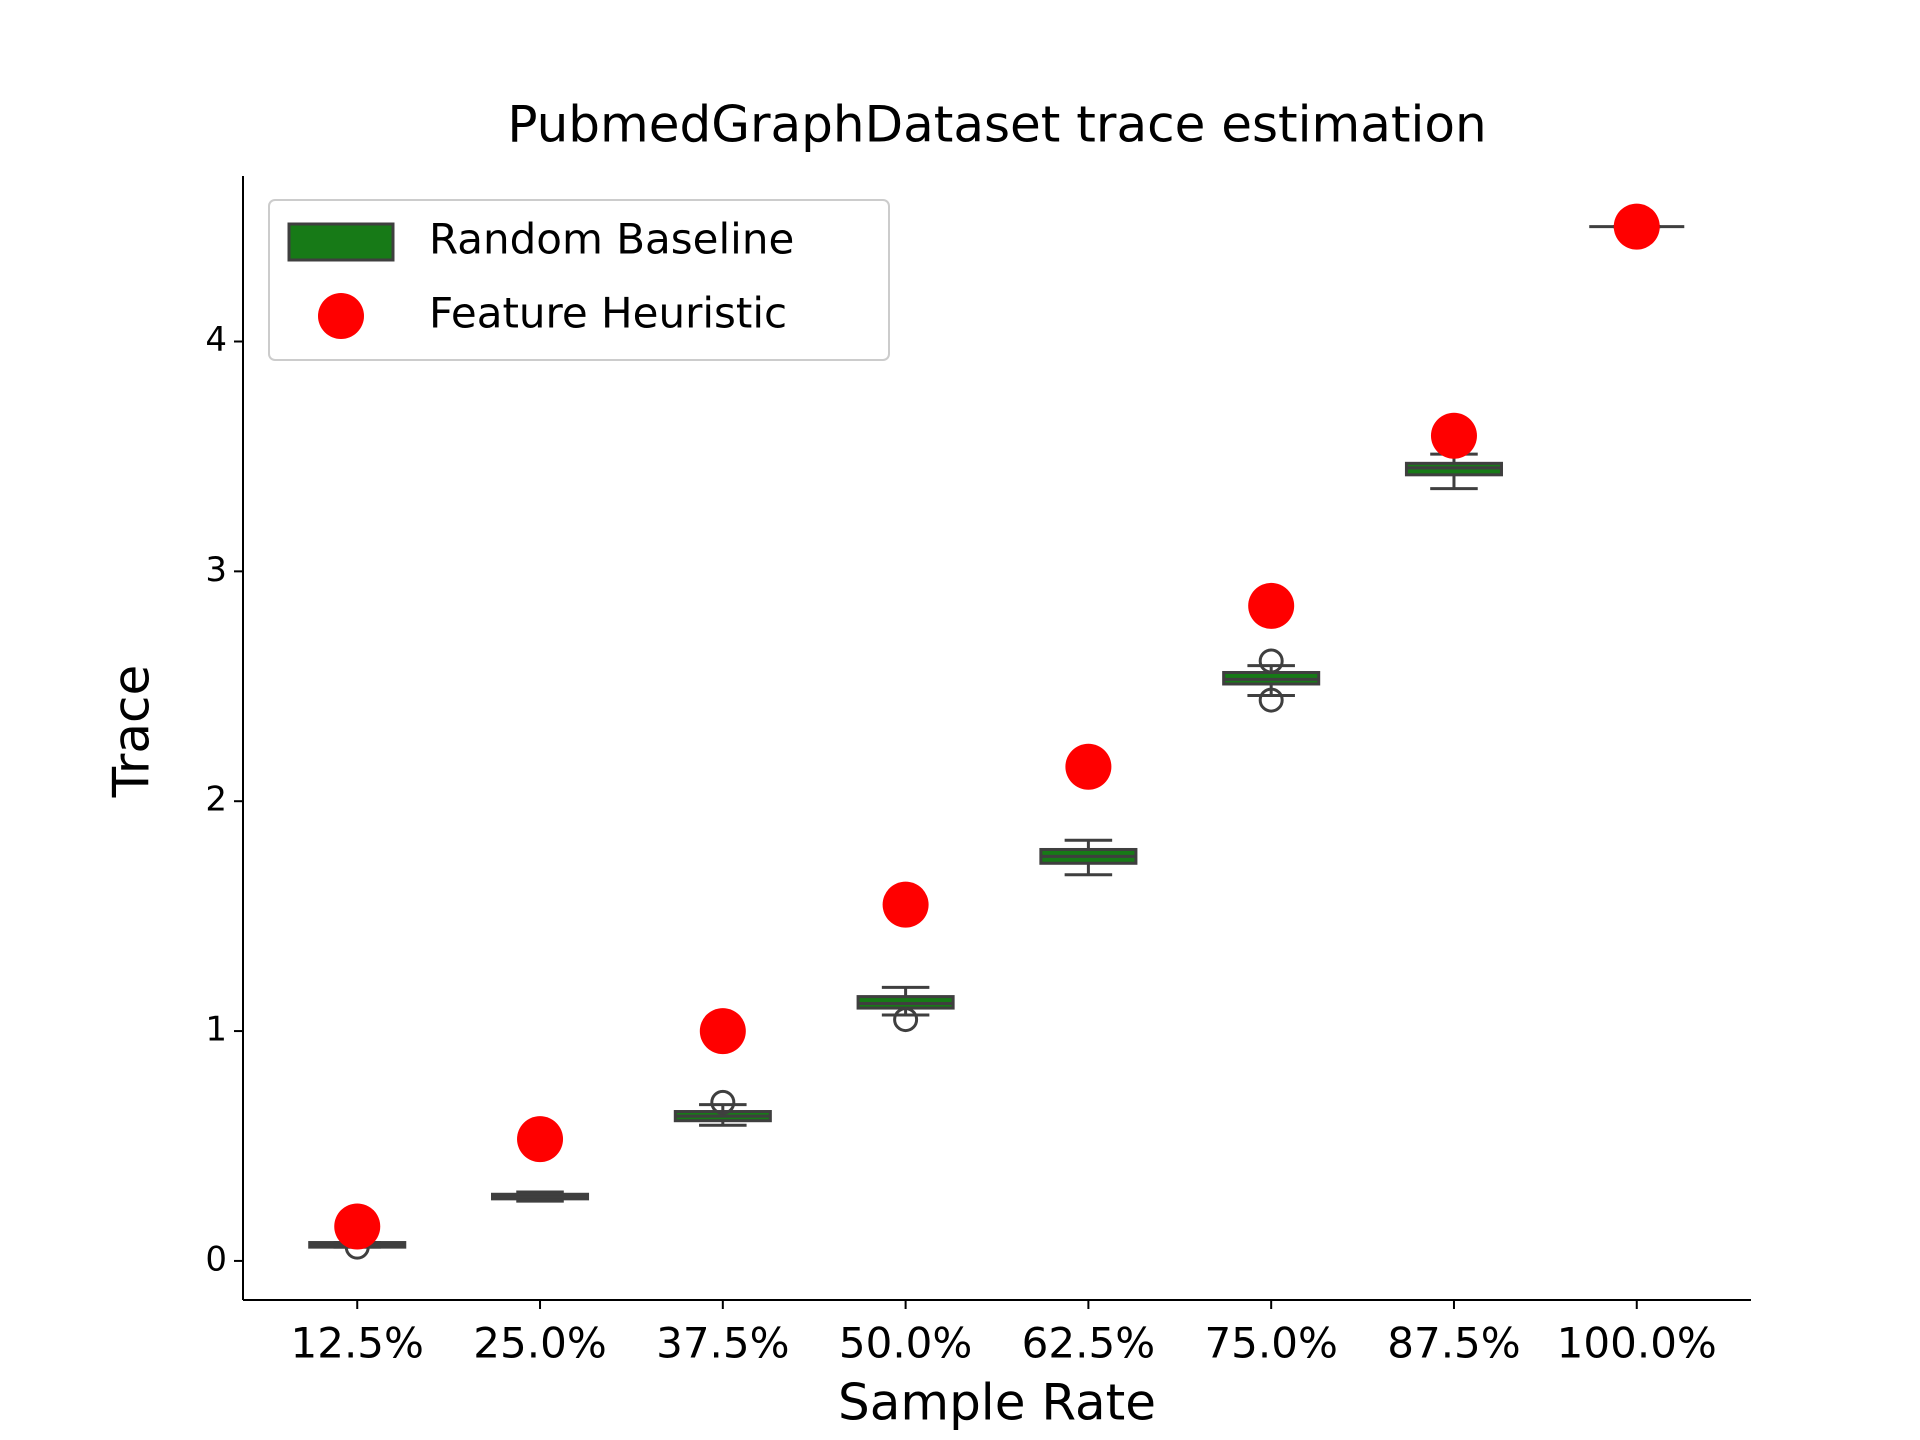 The width and height of the screenshot is (1920, 1440). I want to click on x-tick-label: 62.5%, so click(1088, 1343).